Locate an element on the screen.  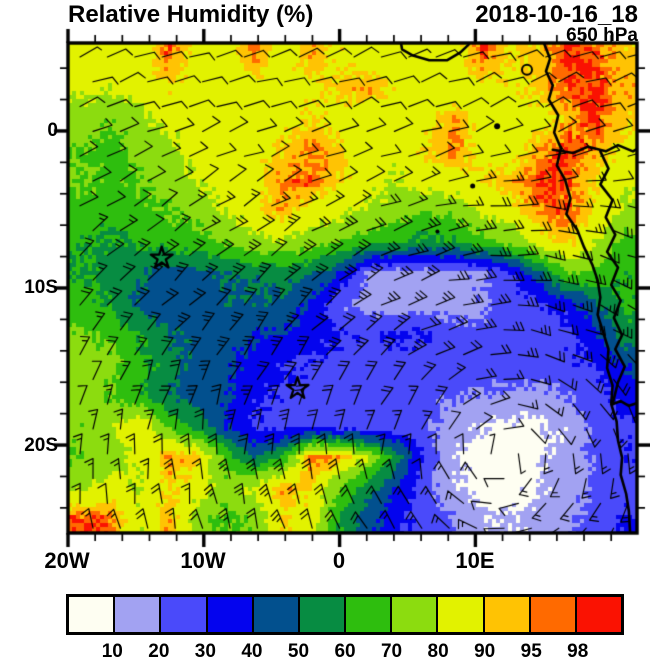
colorbar-level-label: 60 is located at coordinates (345, 651).